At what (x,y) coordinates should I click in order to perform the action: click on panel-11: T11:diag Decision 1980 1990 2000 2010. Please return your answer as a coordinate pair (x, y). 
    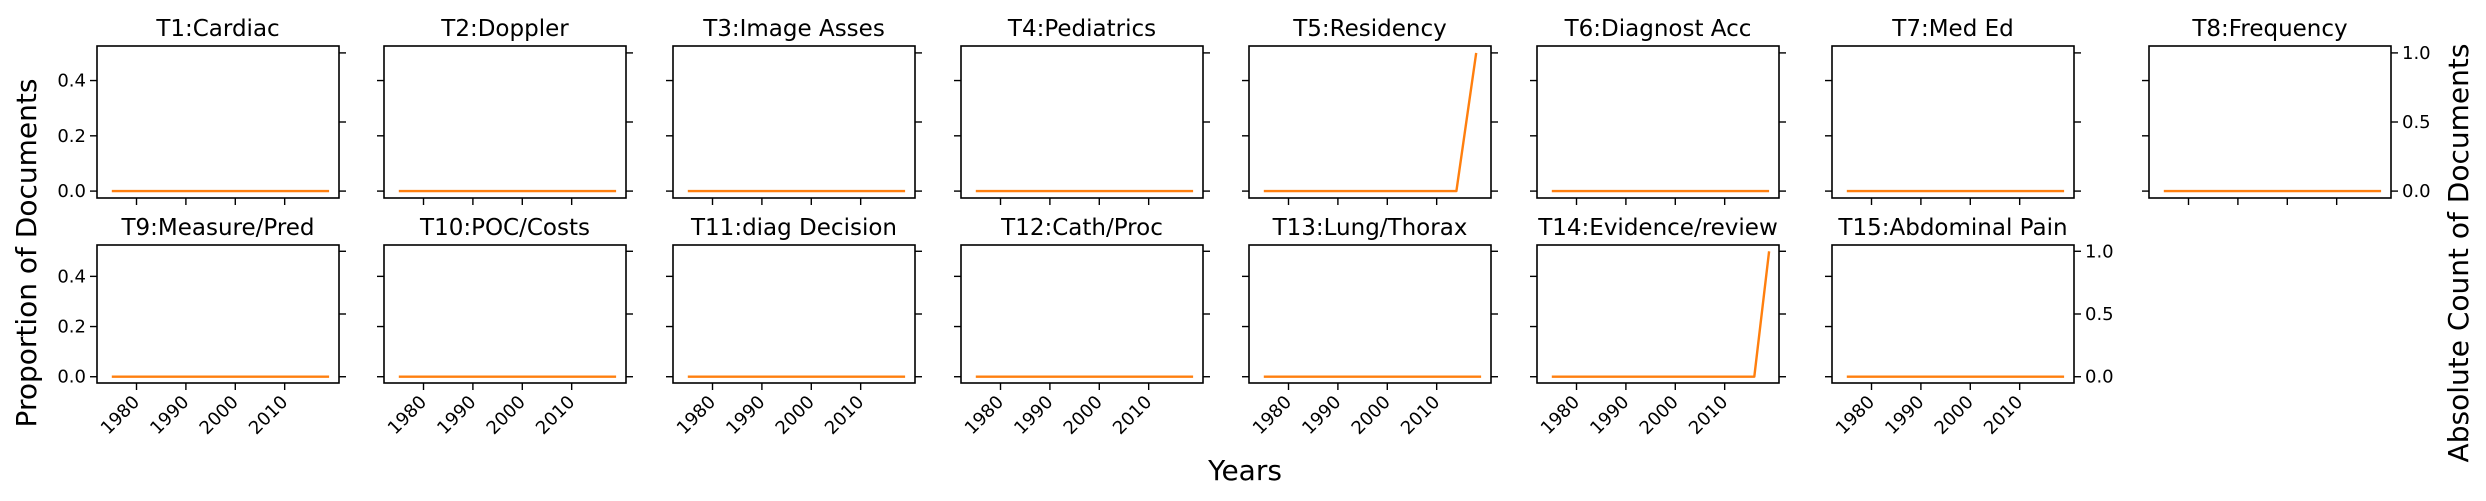
    Looking at the image, I should click on (794, 327).